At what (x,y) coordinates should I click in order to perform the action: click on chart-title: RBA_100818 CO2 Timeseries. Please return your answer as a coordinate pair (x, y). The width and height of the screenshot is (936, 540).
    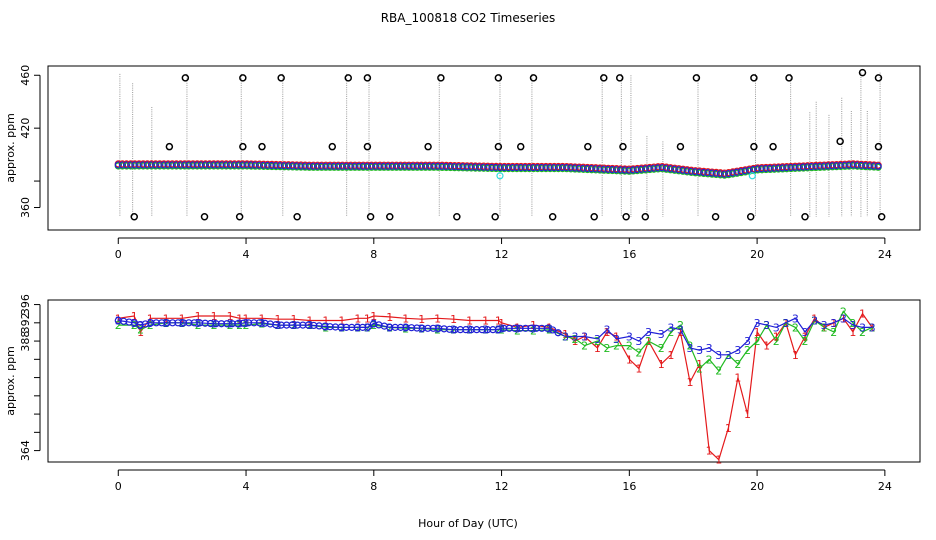
    Looking at the image, I should click on (468, 18).